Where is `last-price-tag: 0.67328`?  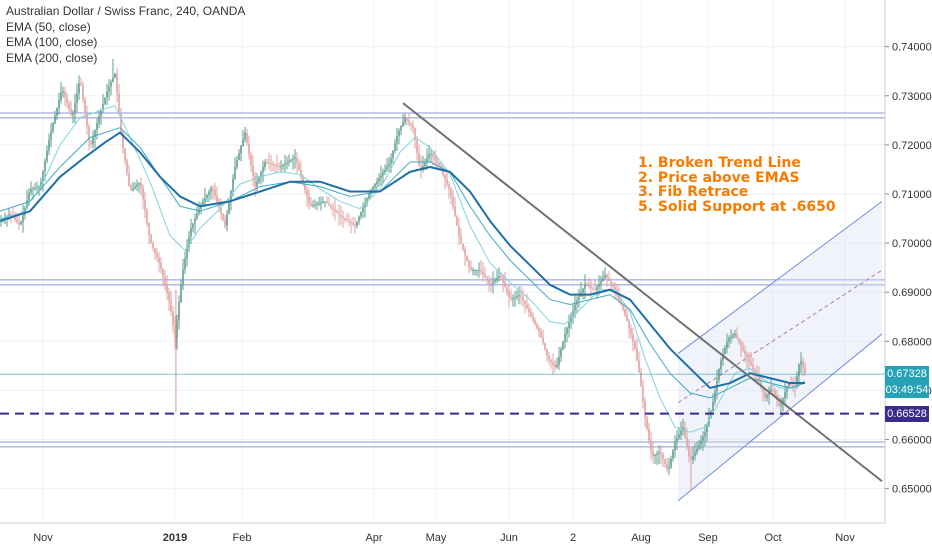
last-price-tag: 0.67328 is located at coordinates (907, 374).